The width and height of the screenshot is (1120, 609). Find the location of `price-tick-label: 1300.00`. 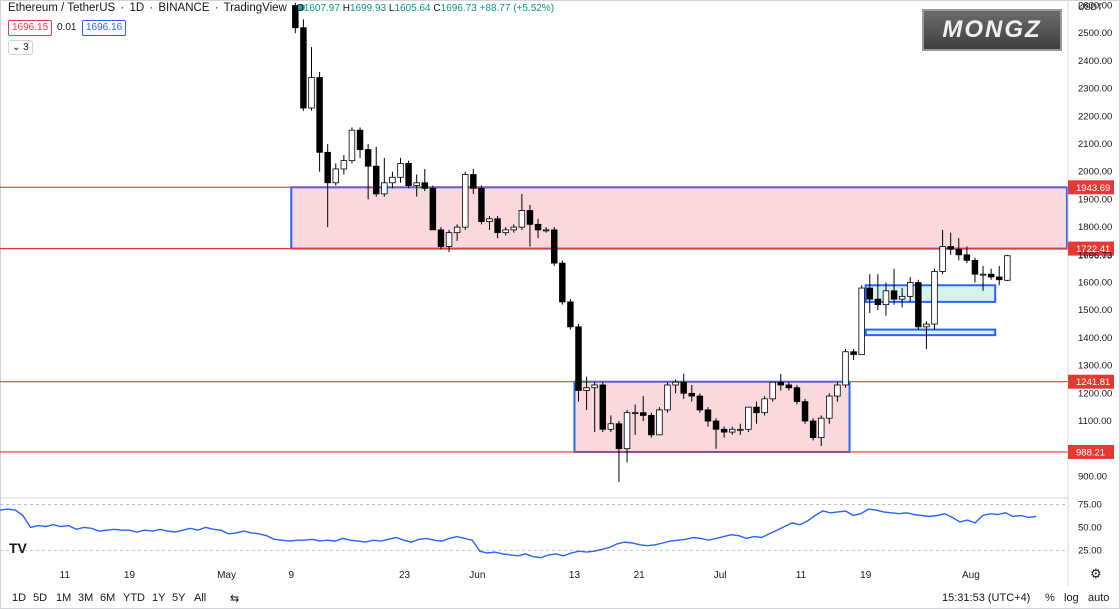

price-tick-label: 1300.00 is located at coordinates (1095, 366).